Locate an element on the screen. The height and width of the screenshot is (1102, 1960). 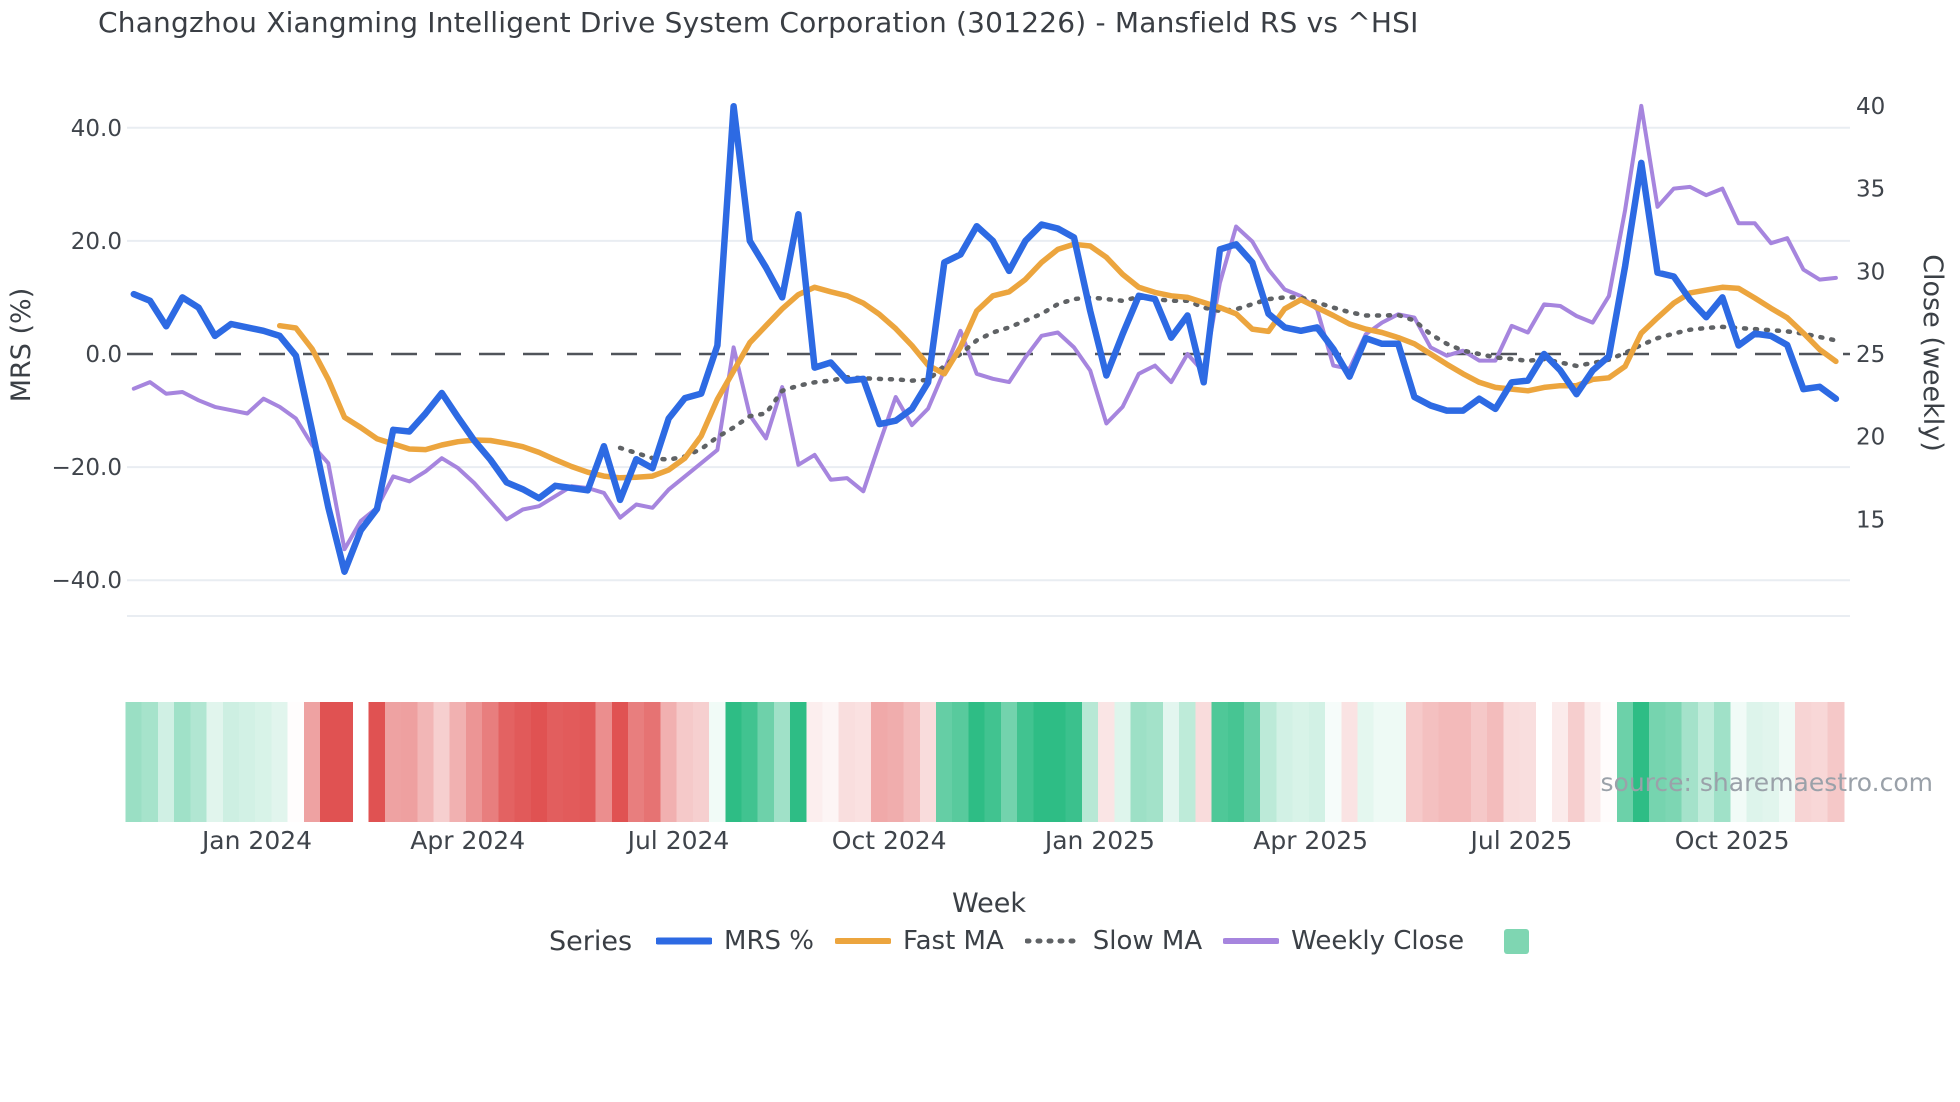
legend-heatmap-swatch is located at coordinates (1517, 941).